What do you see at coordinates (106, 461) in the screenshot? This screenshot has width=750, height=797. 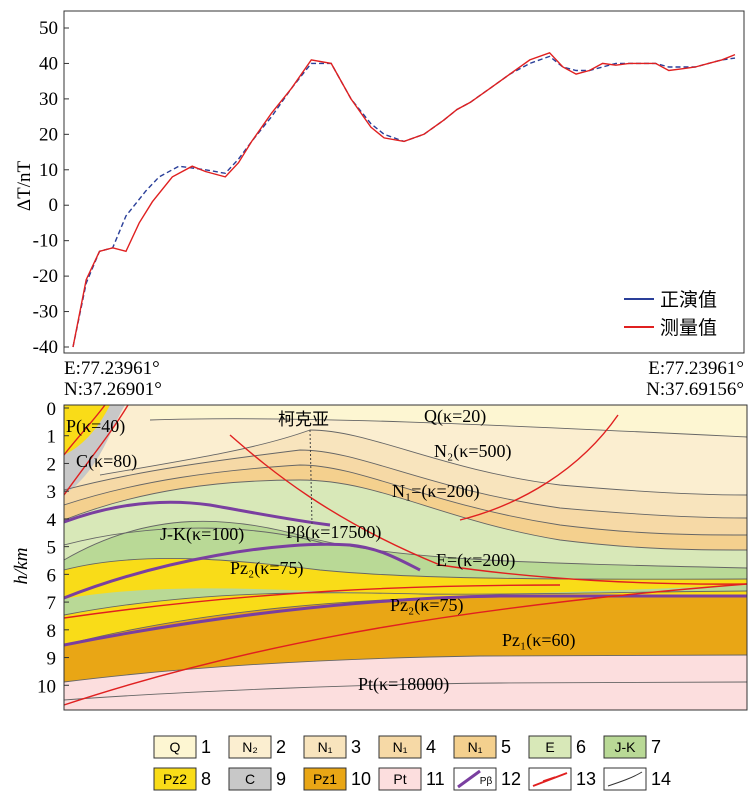 I see `label-c: C(κ=80)` at bounding box center [106, 461].